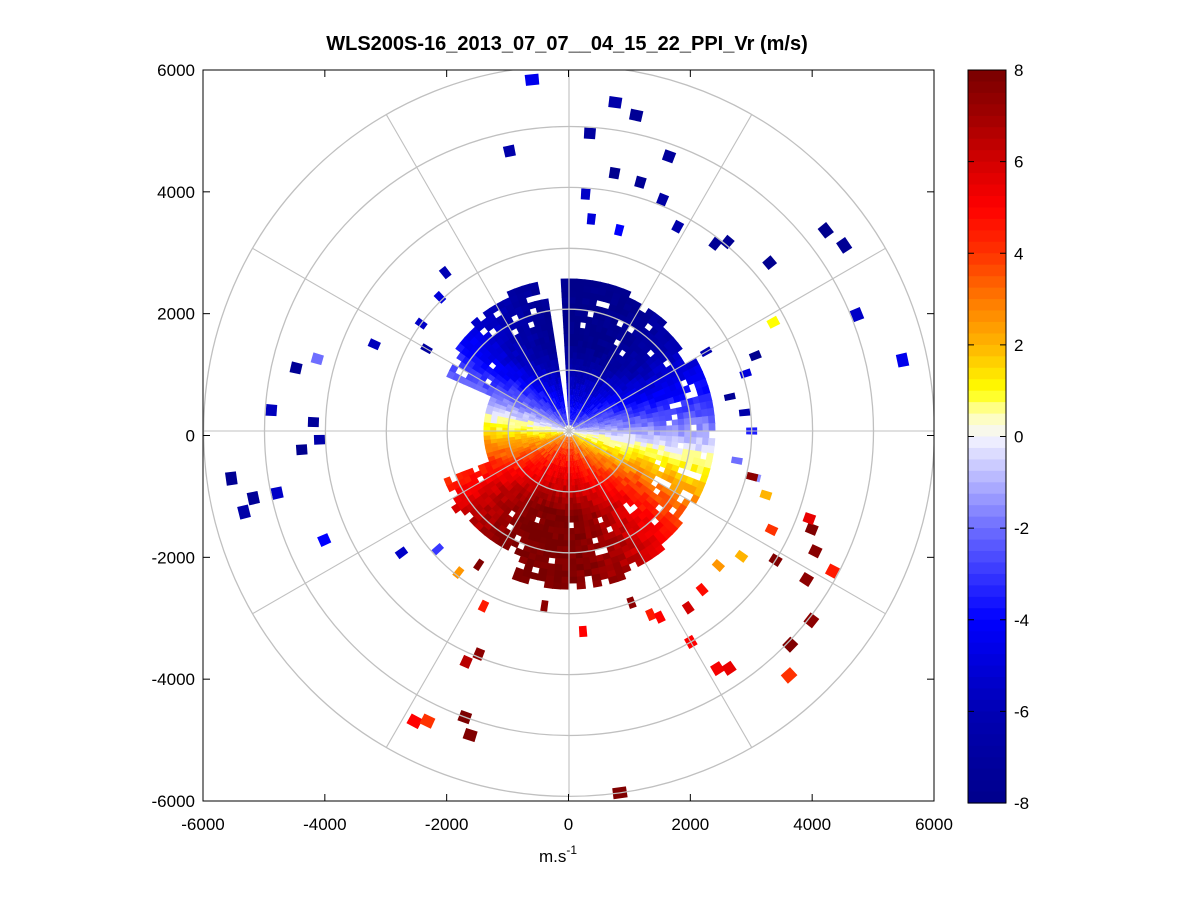 The width and height of the screenshot is (1201, 901). I want to click on colorbar, so click(987, 437).